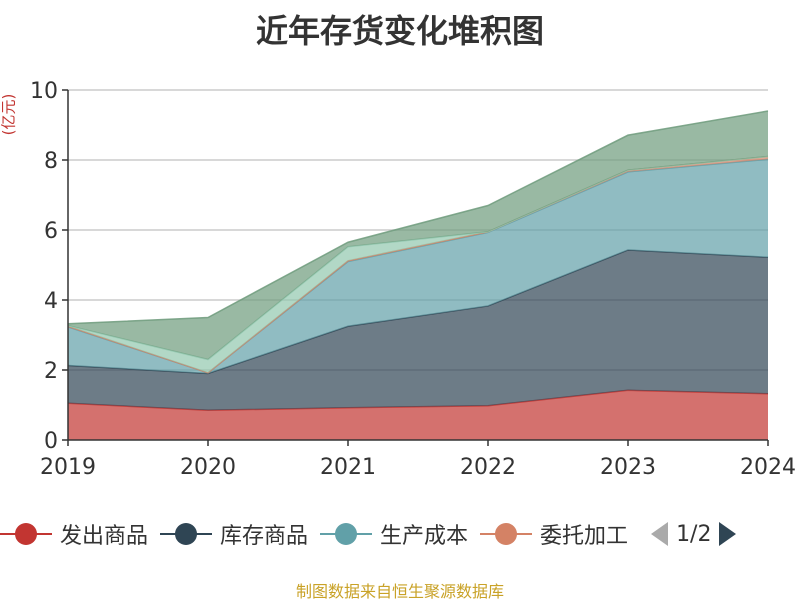 Image resolution: width=800 pixels, height=602 pixels. What do you see at coordinates (51, 371) in the screenshot?
I see `y-tick-label-1: 2` at bounding box center [51, 371].